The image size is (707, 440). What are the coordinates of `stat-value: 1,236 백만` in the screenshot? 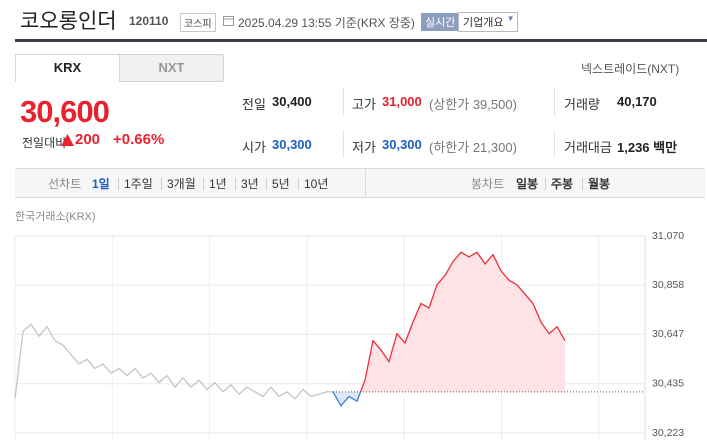 It's located at (647, 147).